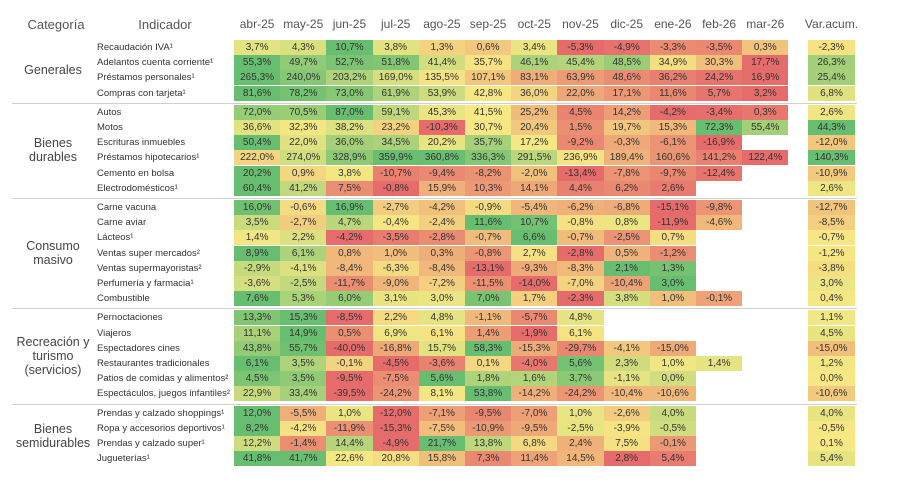 This screenshot has width=897, height=486. What do you see at coordinates (257, 318) in the screenshot?
I see `heat-cell: 13,3%` at bounding box center [257, 318].